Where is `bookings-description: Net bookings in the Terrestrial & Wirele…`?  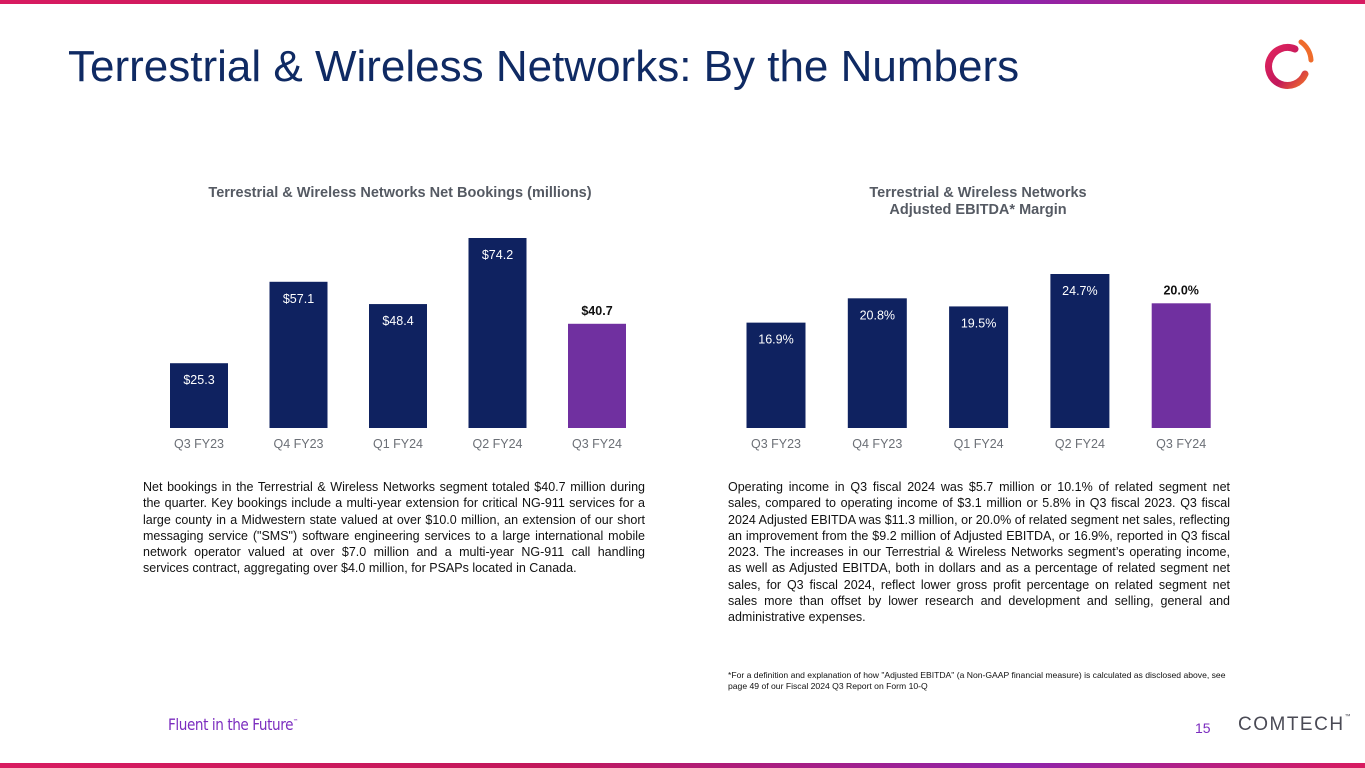
bookings-description: Net bookings in the Terrestrial & Wirele… is located at coordinates (394, 528).